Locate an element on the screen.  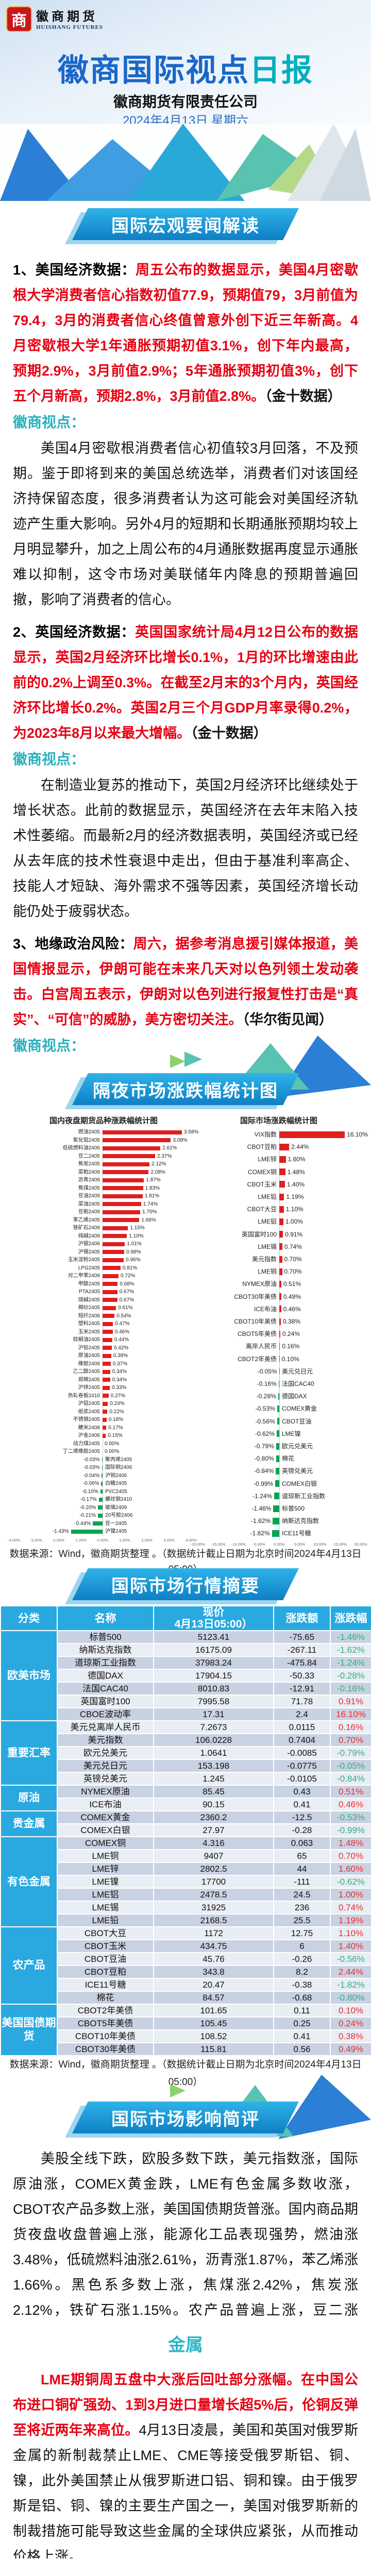
price-value: 17904.15 is located at coordinates (213, 1676).